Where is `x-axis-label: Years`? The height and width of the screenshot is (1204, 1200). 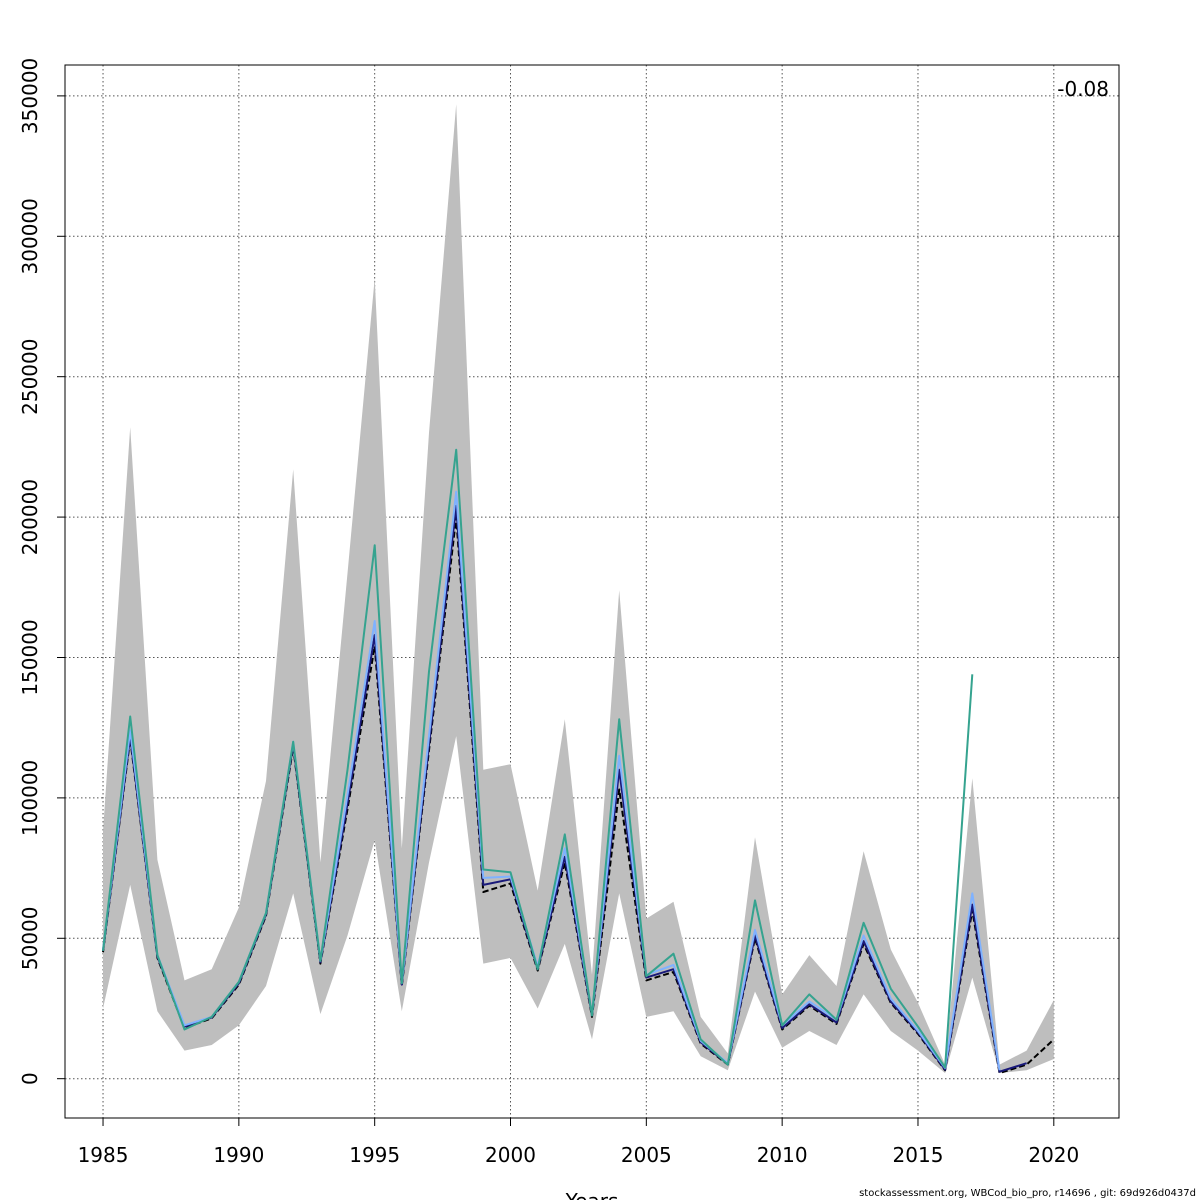 x-axis-label: Years is located at coordinates (592, 1194).